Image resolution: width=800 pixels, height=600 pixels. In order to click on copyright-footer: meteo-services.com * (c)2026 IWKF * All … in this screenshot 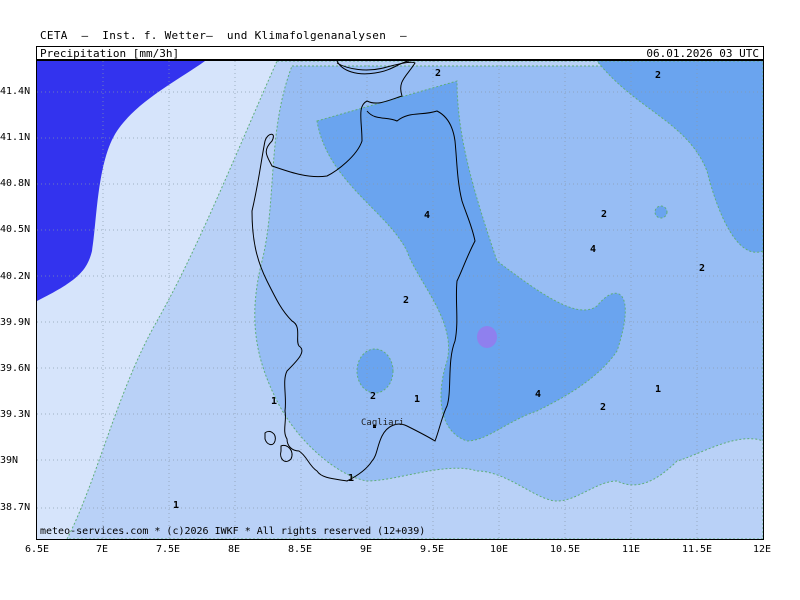, I will do `click(233, 531)`.